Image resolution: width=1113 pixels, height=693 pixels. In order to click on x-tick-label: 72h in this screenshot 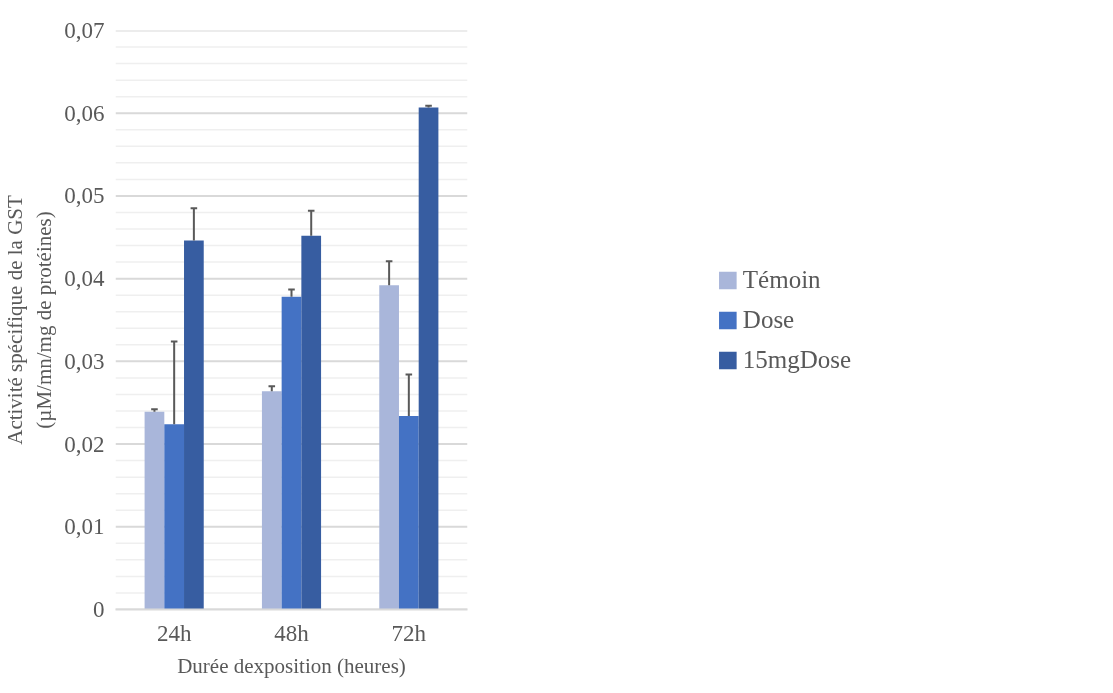, I will do `click(409, 633)`.